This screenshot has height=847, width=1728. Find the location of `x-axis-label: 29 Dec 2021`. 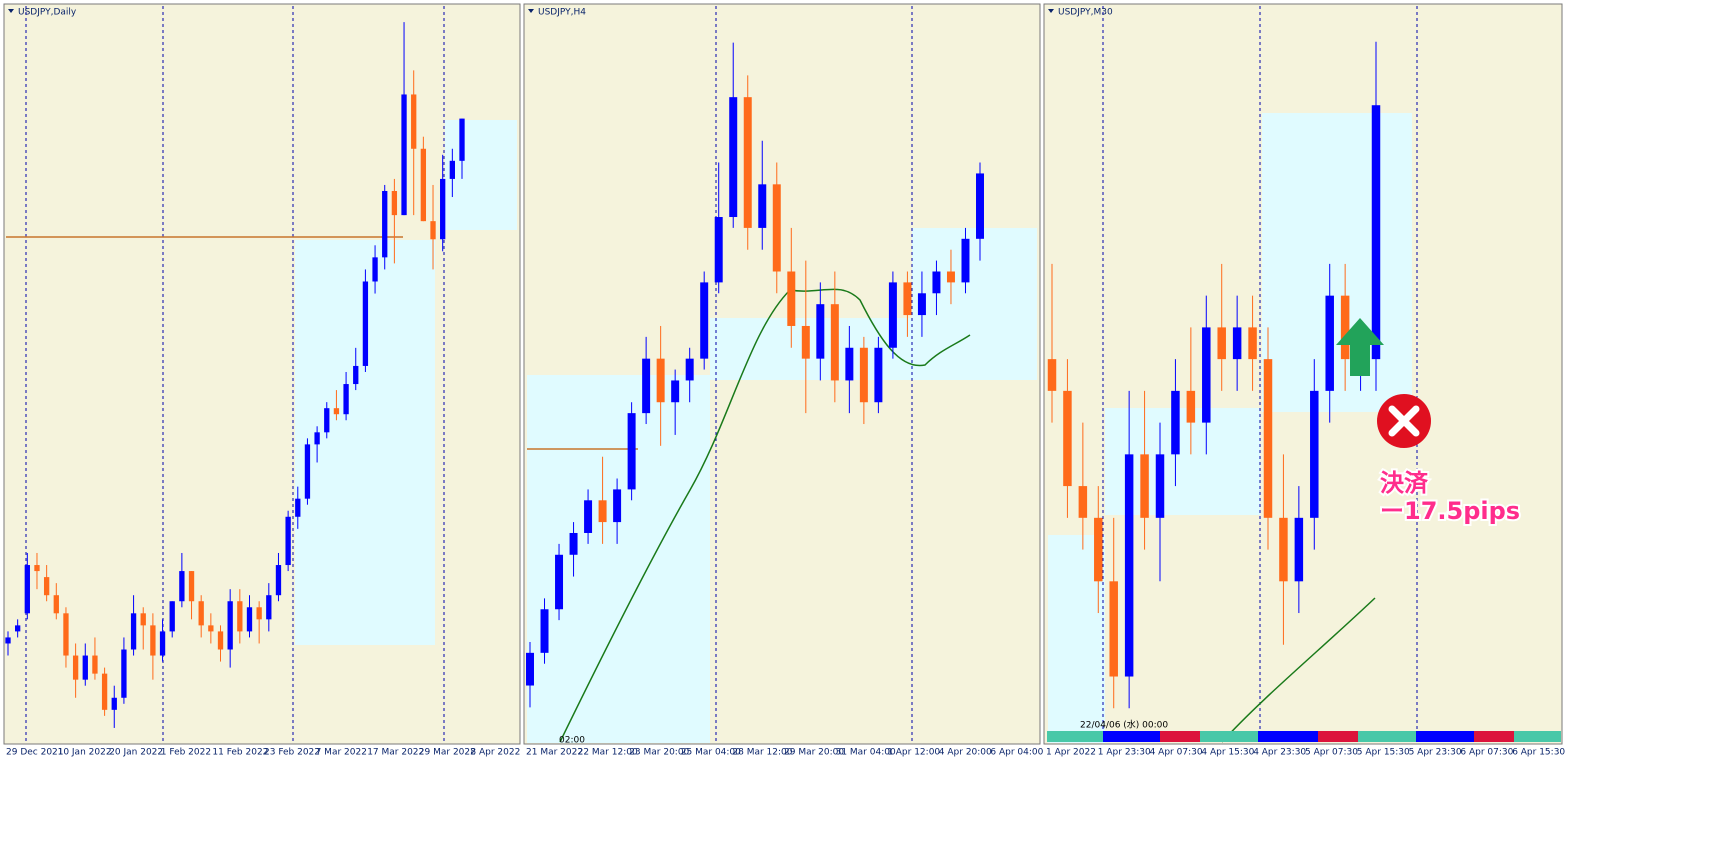

x-axis-label: 29 Dec 2021 is located at coordinates (35, 753).